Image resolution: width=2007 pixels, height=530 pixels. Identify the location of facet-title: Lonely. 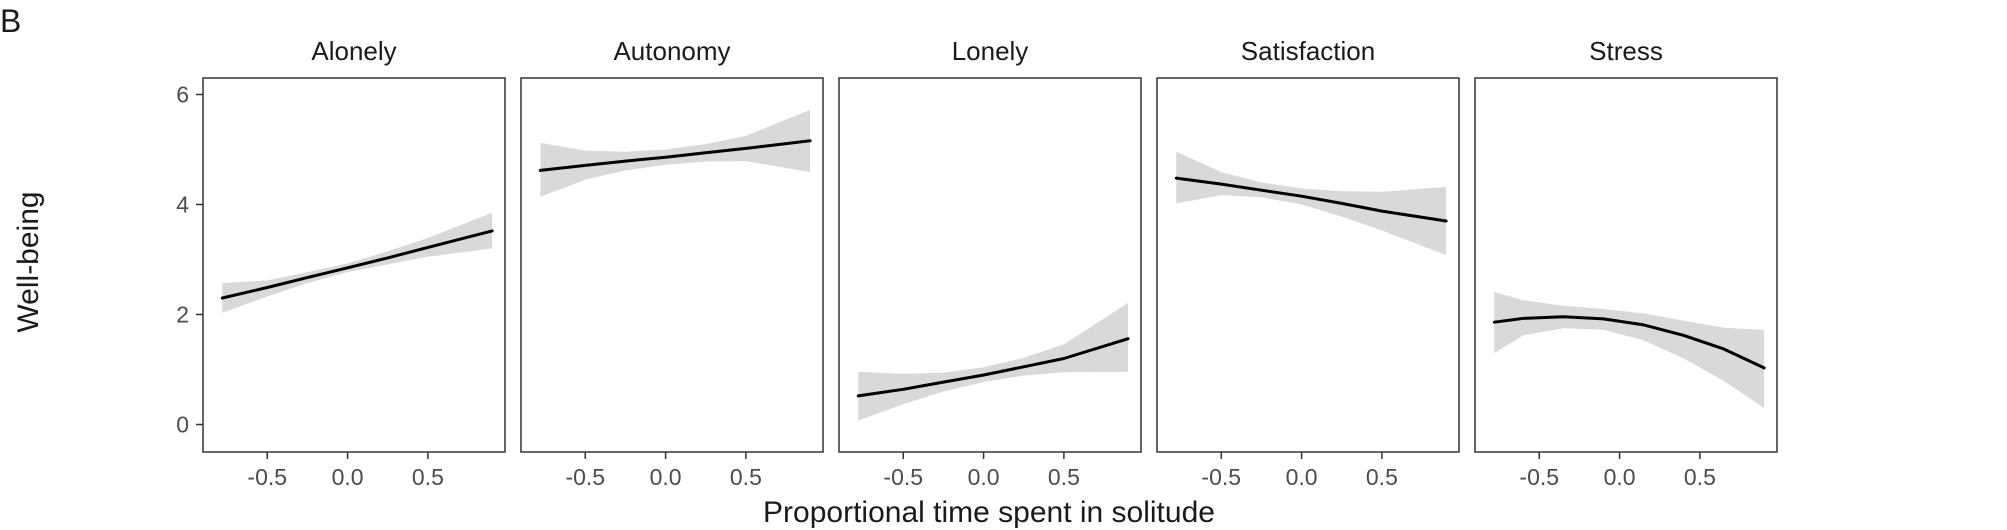
(990, 51).